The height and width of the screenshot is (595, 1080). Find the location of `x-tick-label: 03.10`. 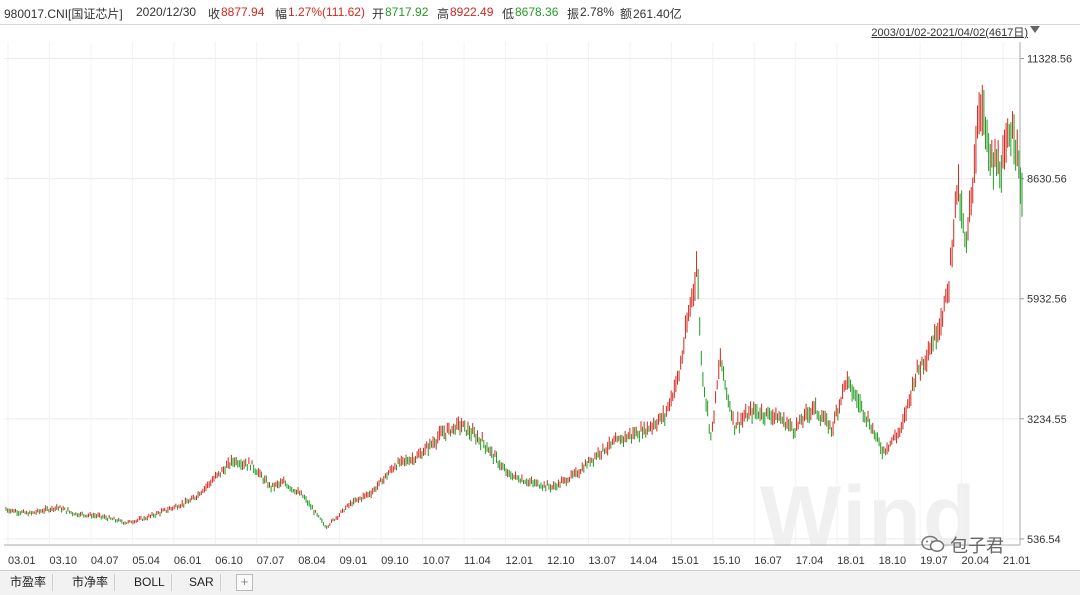

x-tick-label: 03.10 is located at coordinates (63, 561).